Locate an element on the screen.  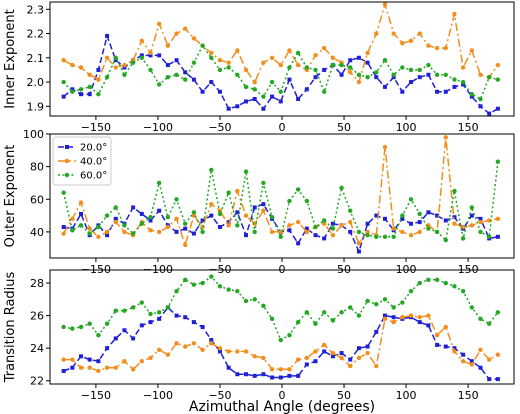
y-axis-label: Inner Exponent is located at coordinates (10, 58).